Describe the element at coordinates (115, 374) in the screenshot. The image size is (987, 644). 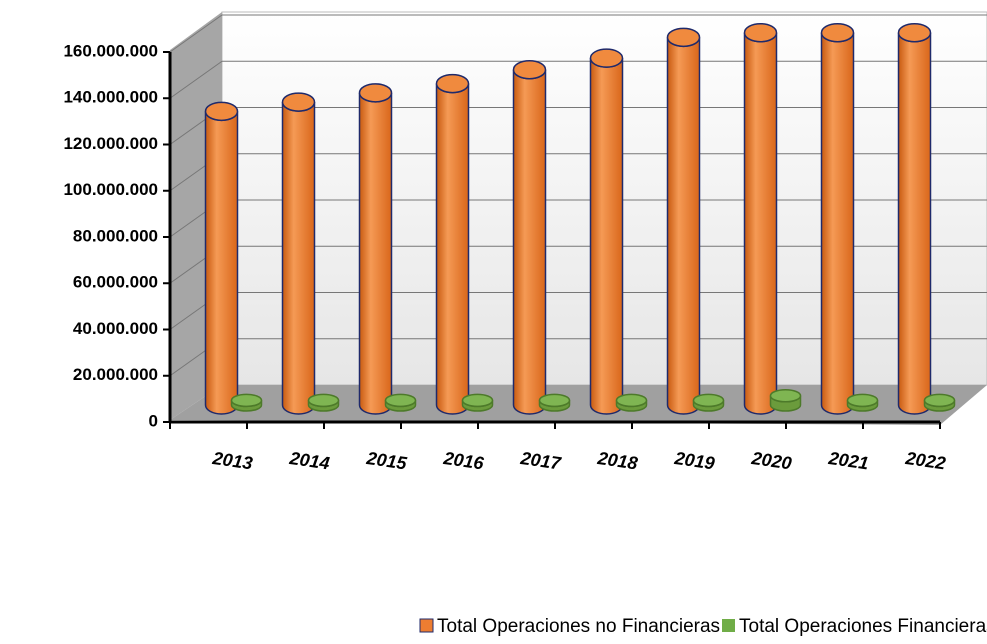
I see `y-tick-label: 20.000.000` at that location.